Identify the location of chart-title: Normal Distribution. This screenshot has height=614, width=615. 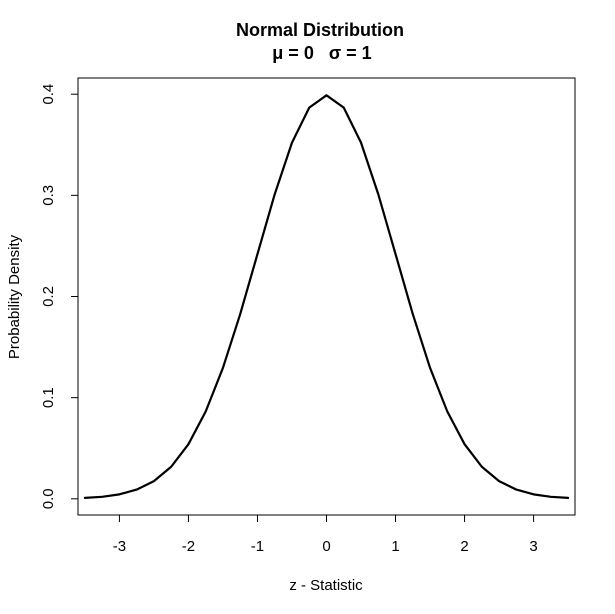
(320, 30).